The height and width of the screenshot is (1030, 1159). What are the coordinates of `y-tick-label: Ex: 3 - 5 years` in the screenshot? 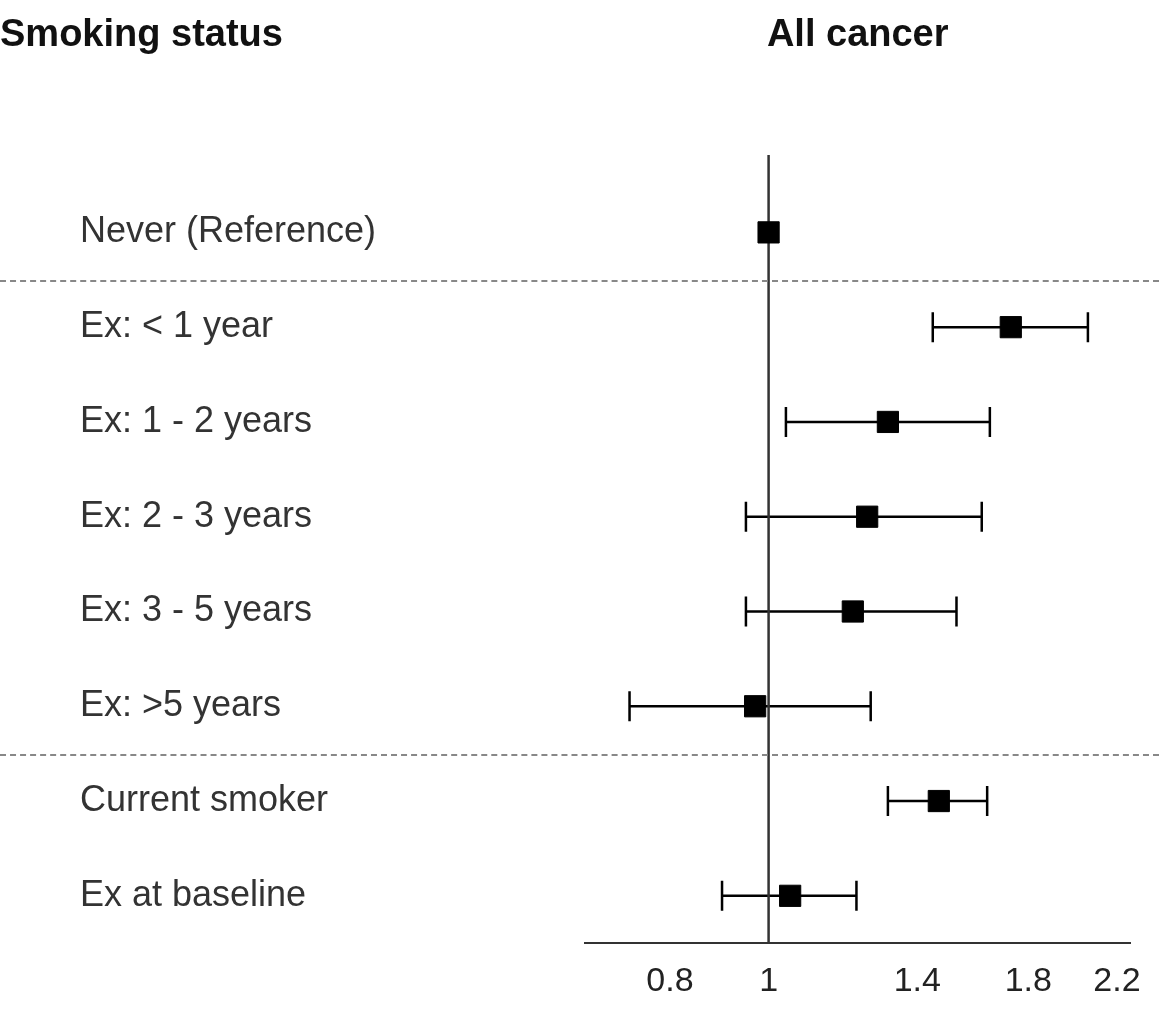 It's located at (196, 609).